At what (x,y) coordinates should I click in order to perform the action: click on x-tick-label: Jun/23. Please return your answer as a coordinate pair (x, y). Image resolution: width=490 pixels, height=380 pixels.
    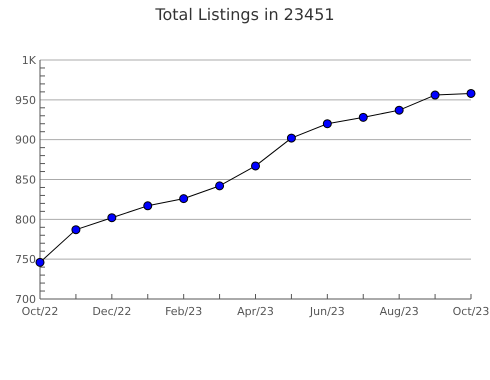
    Looking at the image, I should click on (326, 311).